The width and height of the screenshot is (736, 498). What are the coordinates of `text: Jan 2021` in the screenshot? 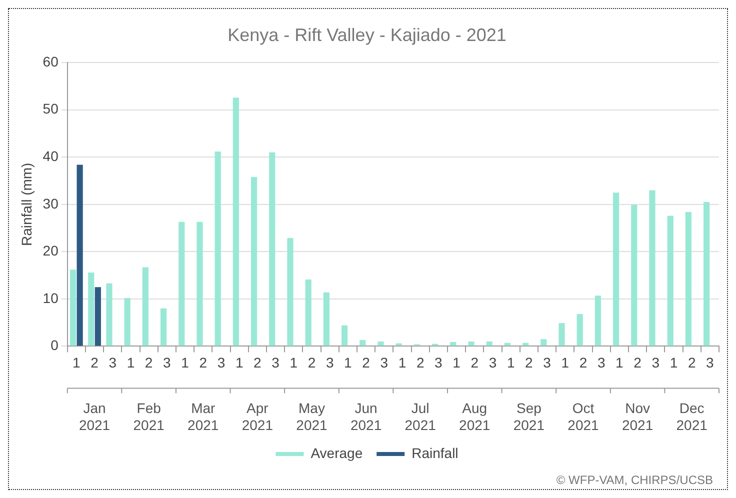 It's located at (94, 417).